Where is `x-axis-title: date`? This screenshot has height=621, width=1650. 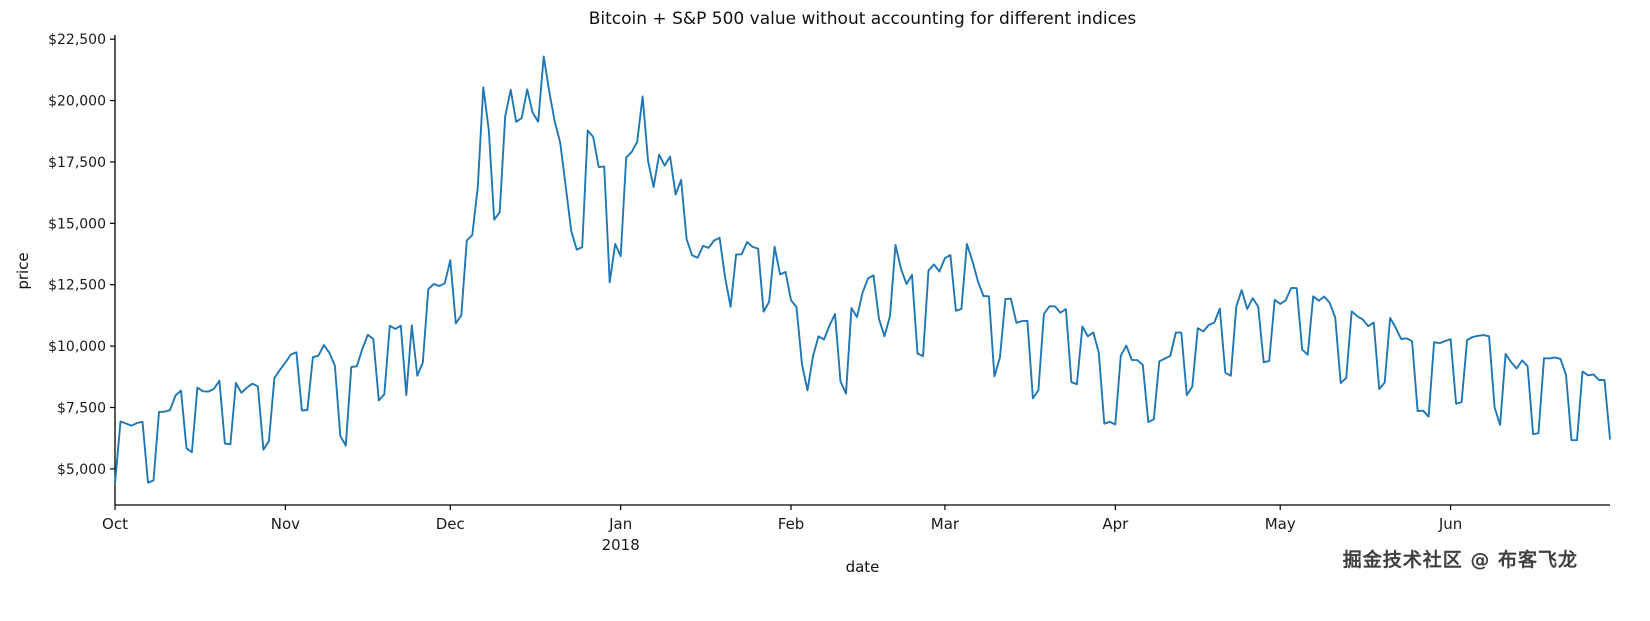 x-axis-title: date is located at coordinates (862, 567).